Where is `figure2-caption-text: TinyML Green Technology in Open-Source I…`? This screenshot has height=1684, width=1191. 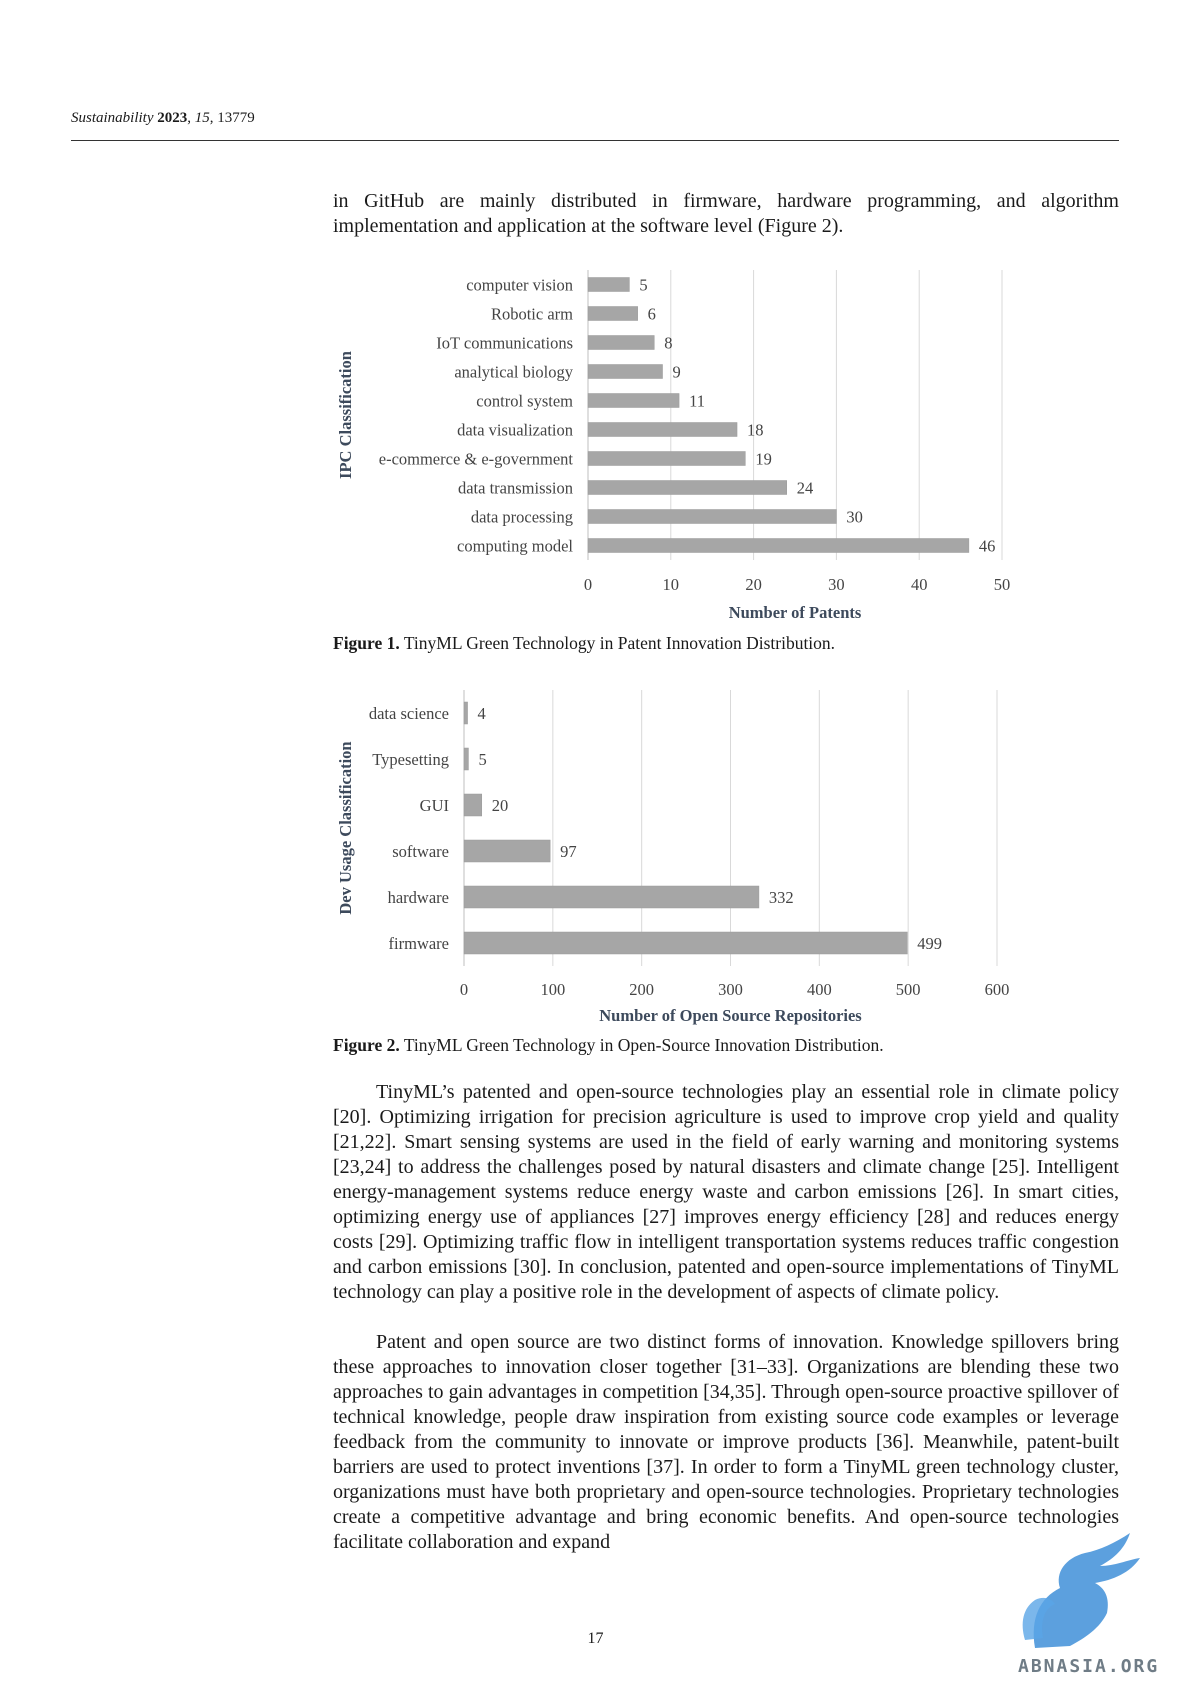 figure2-caption-text: TinyML Green Technology in Open-Source I… is located at coordinates (643, 1045).